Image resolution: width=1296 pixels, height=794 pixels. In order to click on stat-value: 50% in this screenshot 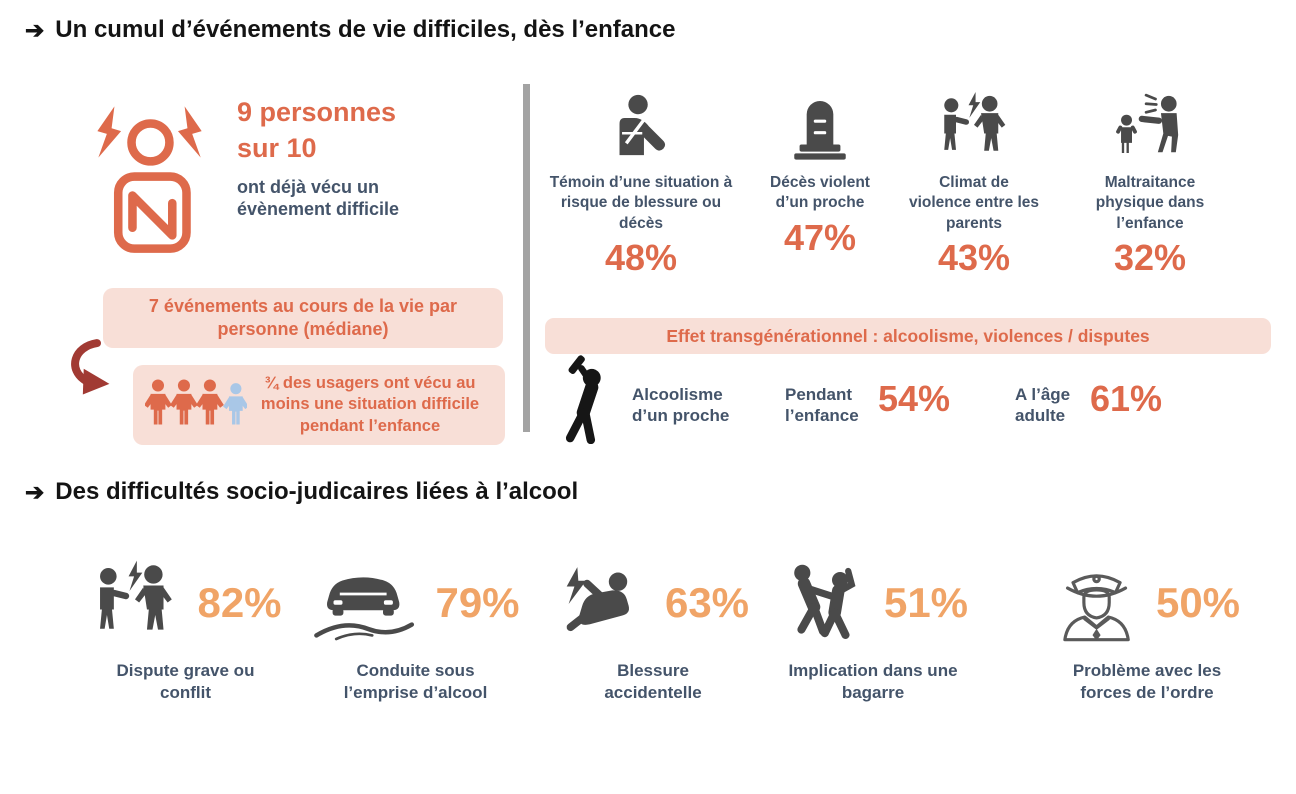, I will do `click(1198, 602)`.